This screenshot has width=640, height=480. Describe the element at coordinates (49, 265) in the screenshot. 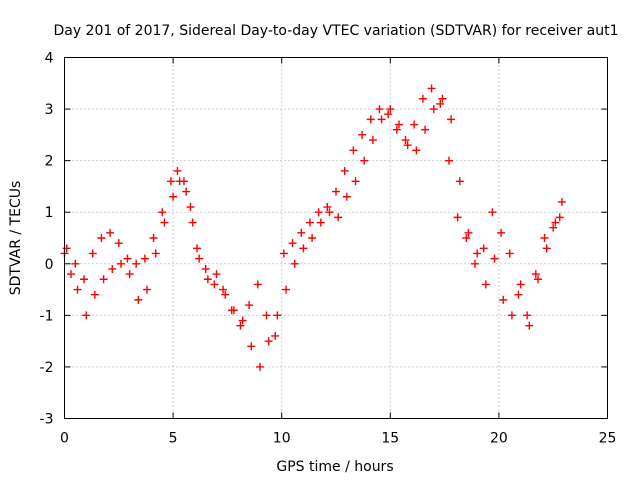

I see `y-tick-label: 0` at that location.